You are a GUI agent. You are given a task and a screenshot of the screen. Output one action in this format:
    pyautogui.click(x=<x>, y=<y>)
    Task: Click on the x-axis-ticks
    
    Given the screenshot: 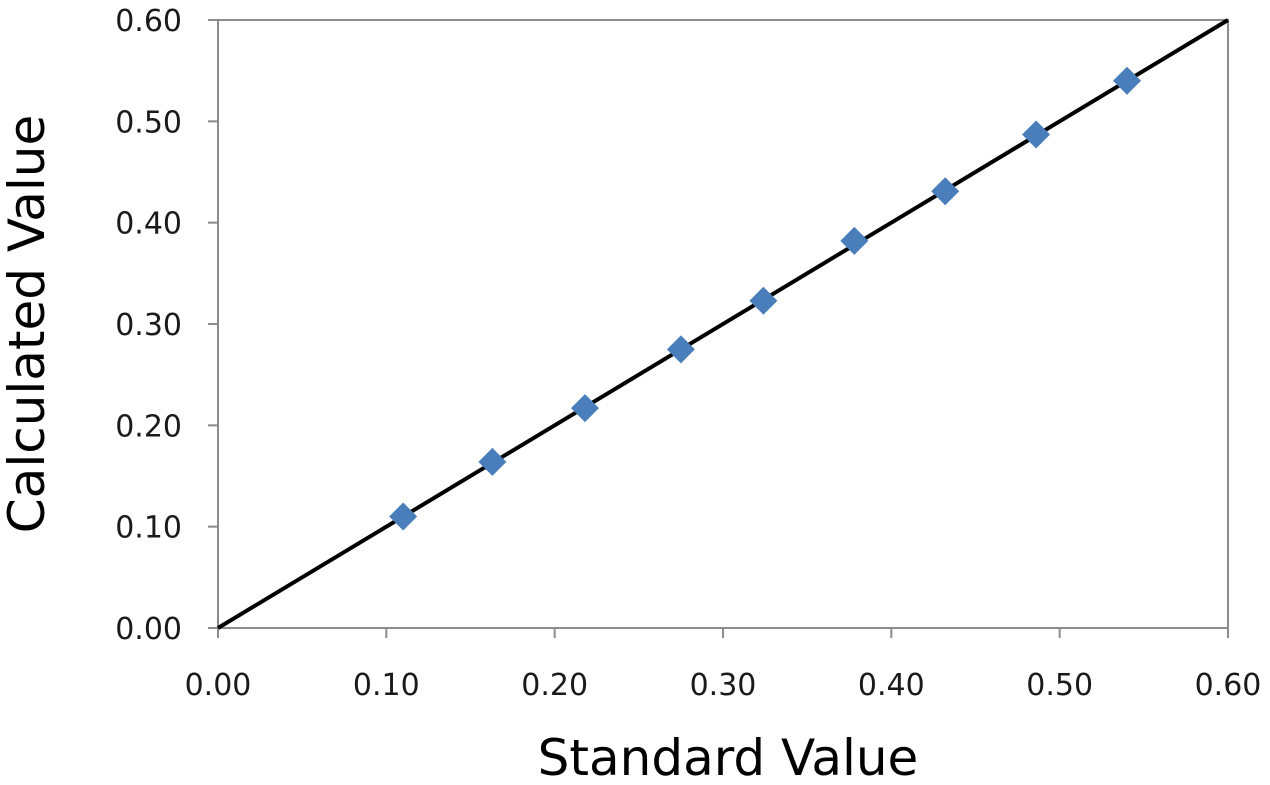 What is the action you would take?
    pyautogui.click(x=723, y=633)
    